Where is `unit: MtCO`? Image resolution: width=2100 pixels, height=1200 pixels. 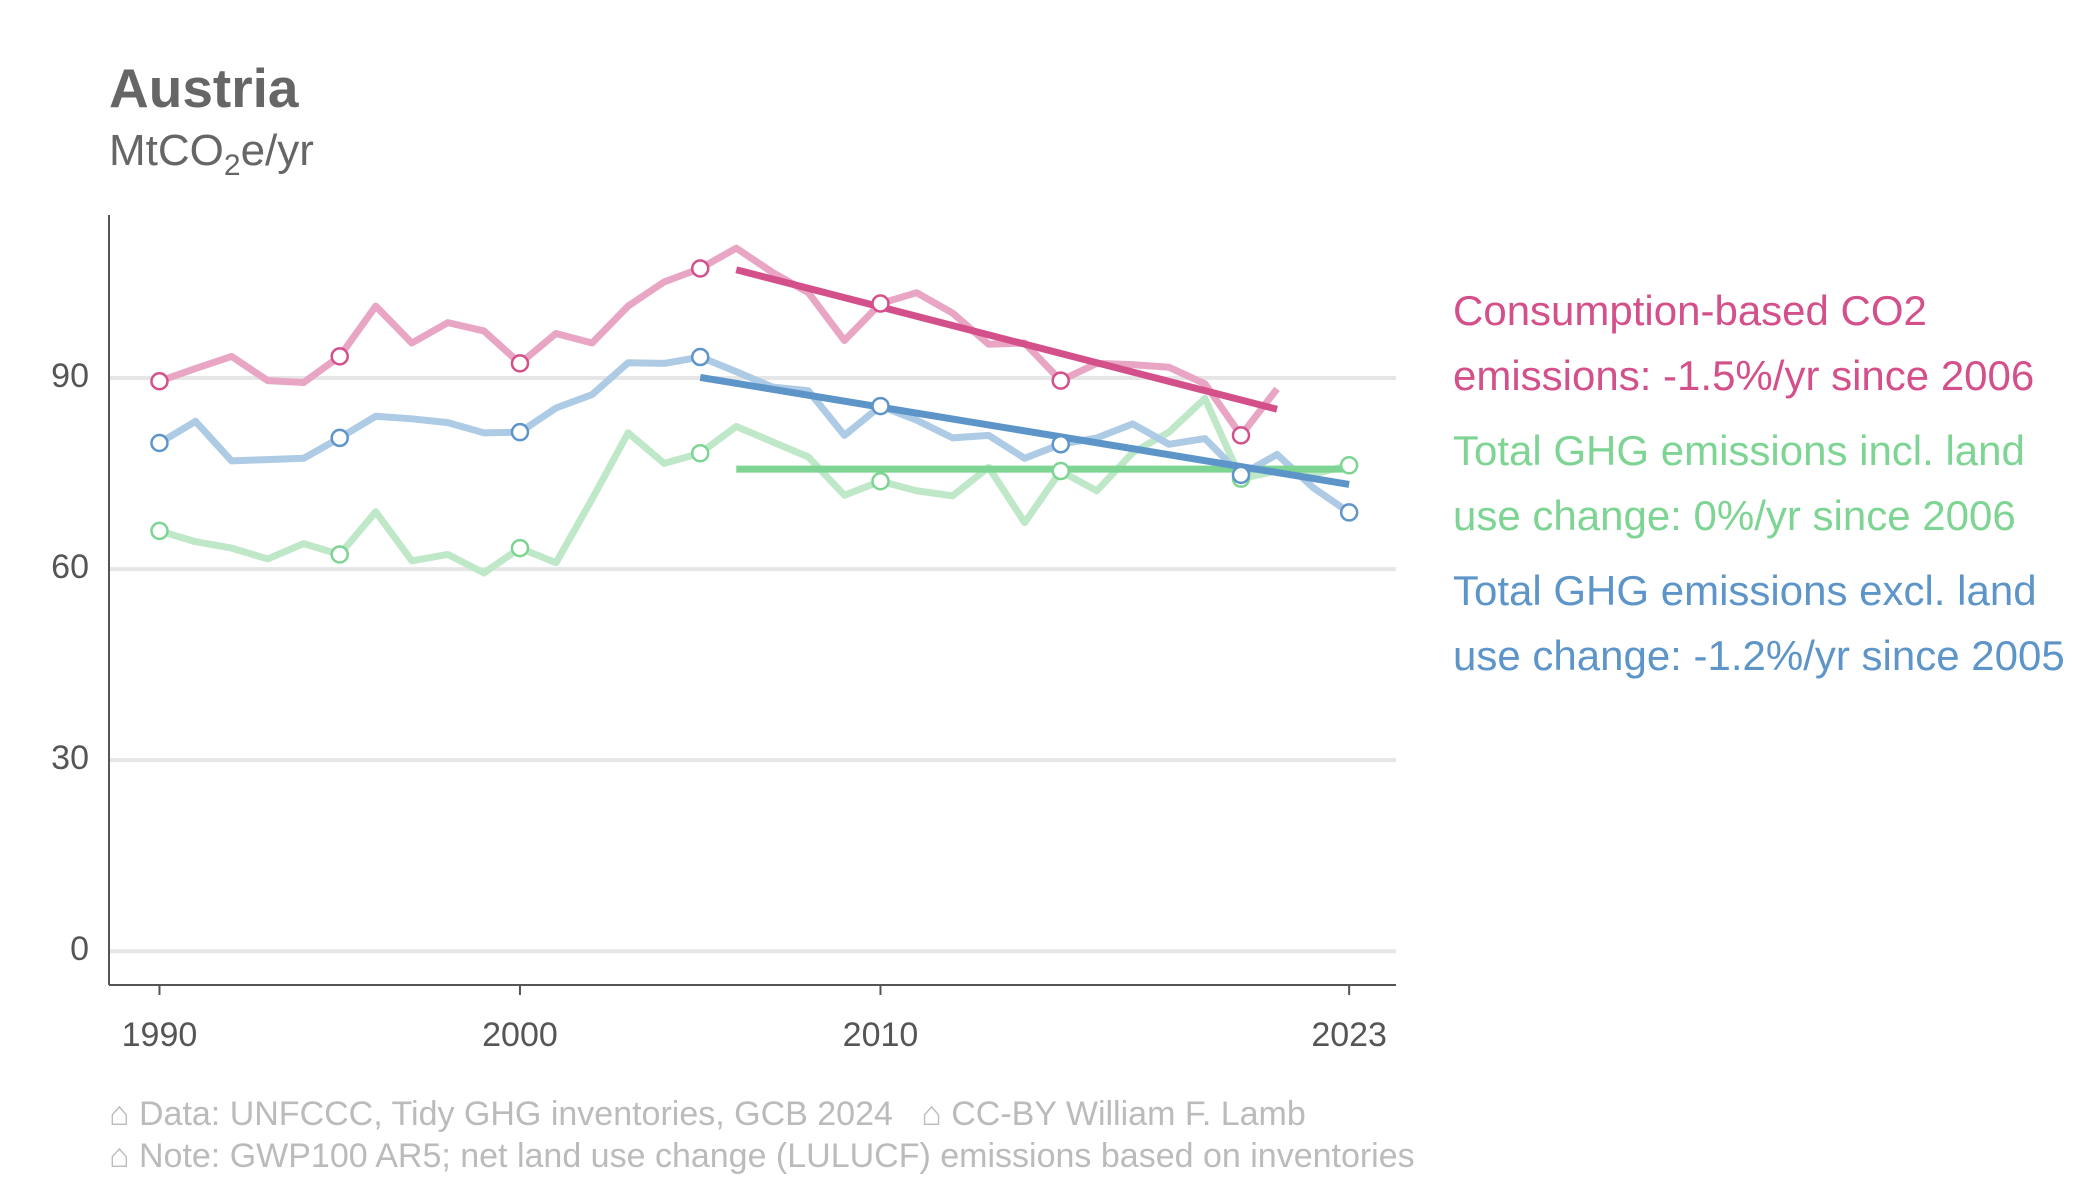
unit: MtCO is located at coordinates (166, 150).